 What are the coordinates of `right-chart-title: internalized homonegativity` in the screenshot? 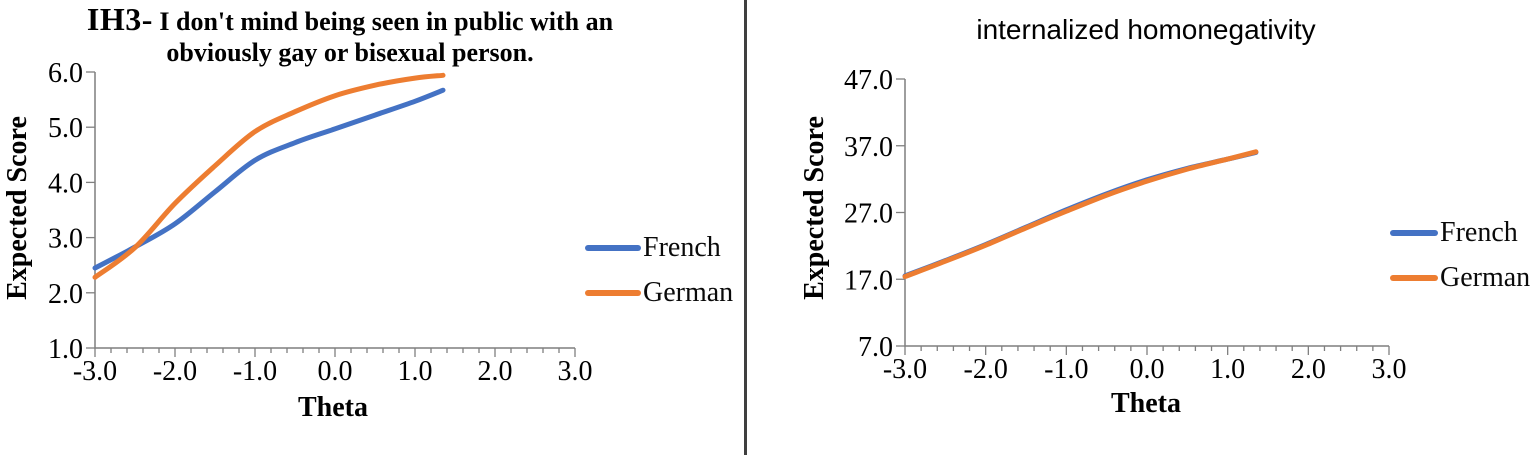 It's located at (1146, 29).